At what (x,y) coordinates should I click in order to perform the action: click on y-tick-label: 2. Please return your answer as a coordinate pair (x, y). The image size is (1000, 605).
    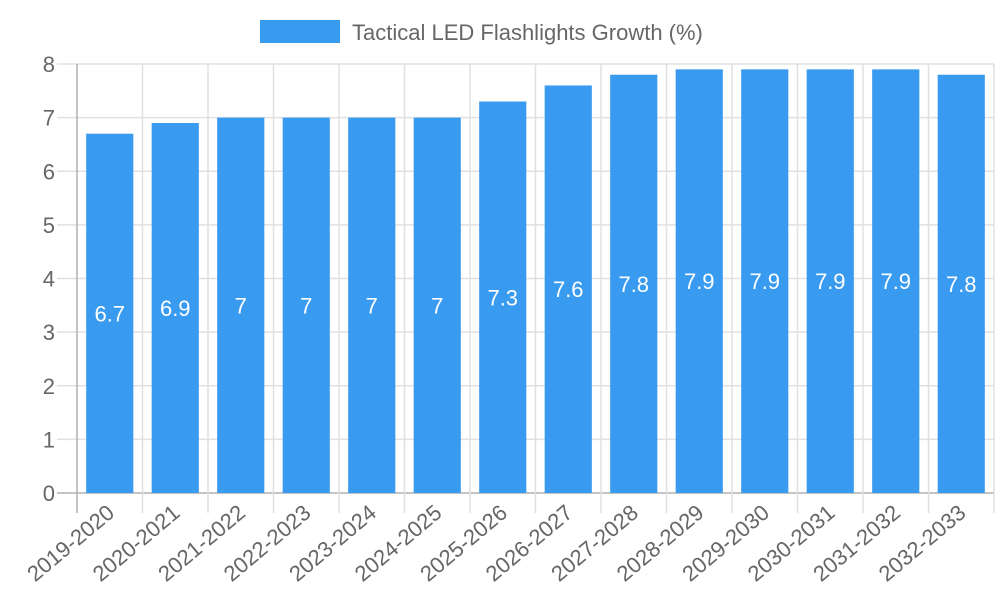
    Looking at the image, I should click on (49, 386).